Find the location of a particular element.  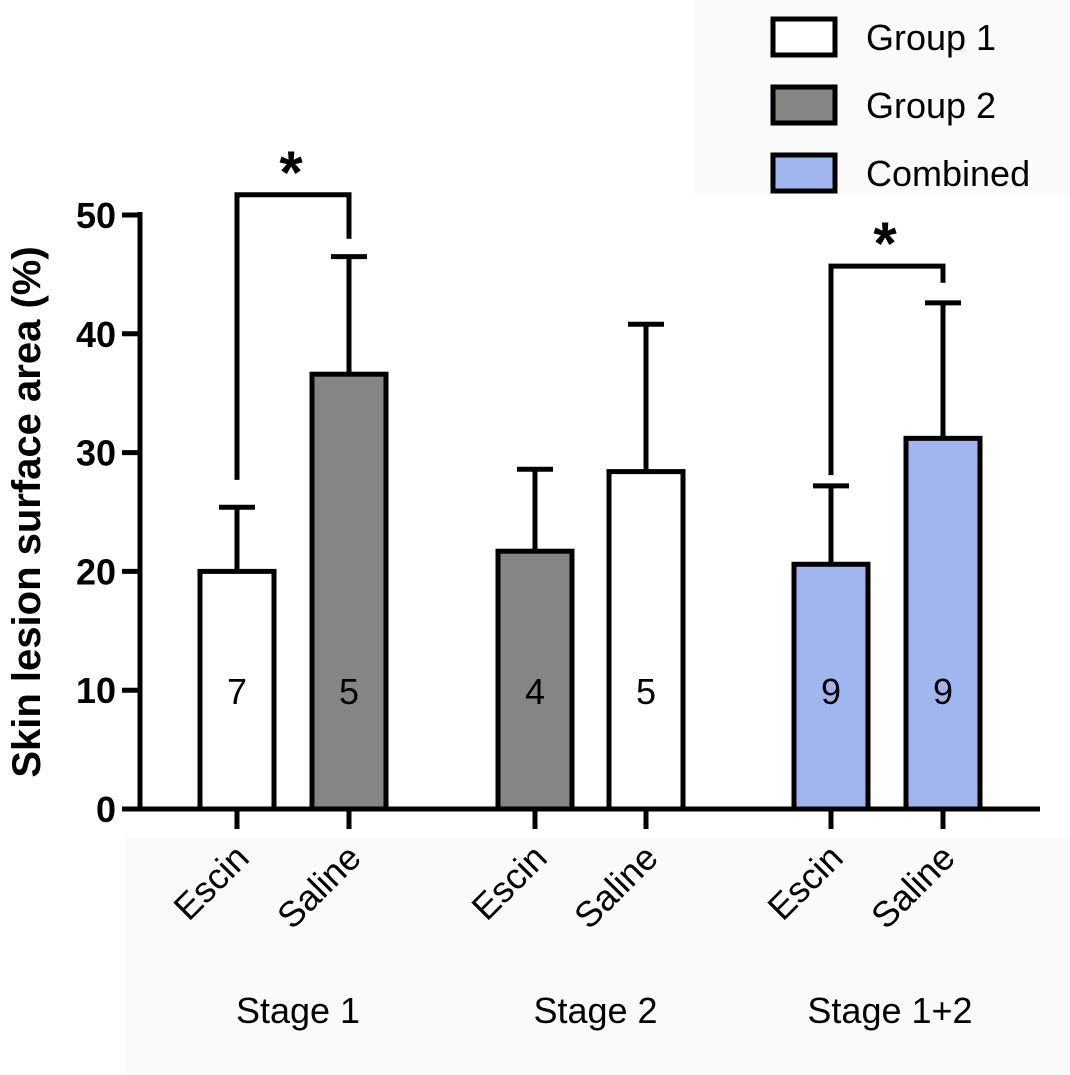

y-tick-label: 50 is located at coordinates (96, 215).